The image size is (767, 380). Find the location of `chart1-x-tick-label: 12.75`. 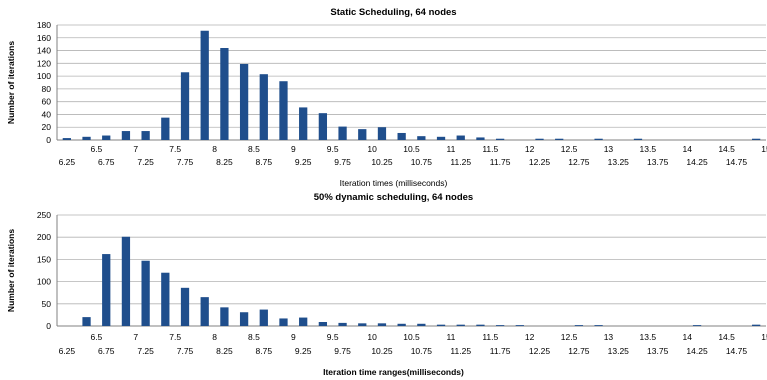

chart1-x-tick-label: 12.75 is located at coordinates (579, 162).